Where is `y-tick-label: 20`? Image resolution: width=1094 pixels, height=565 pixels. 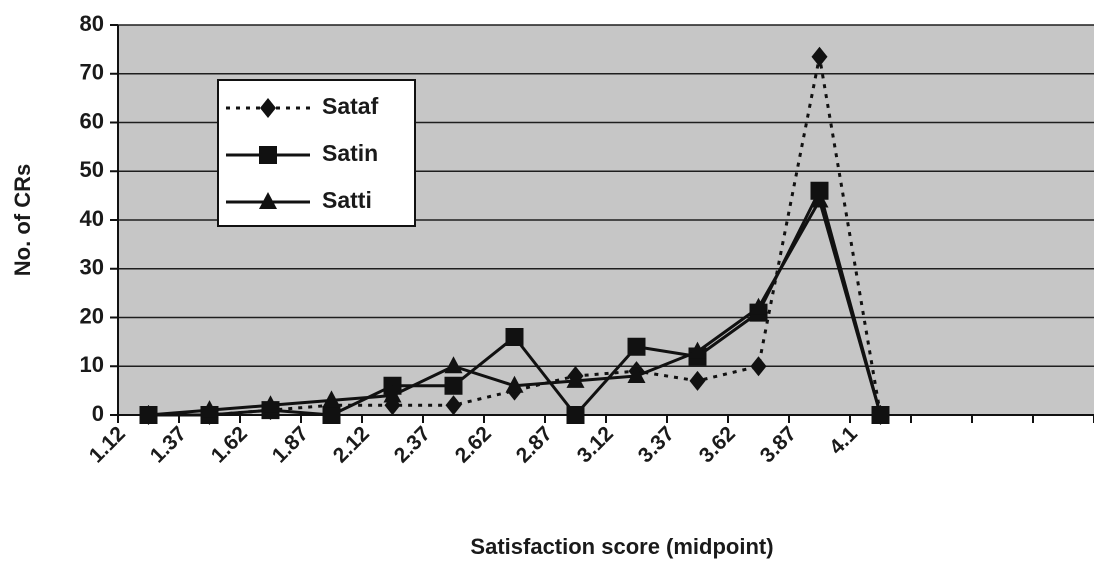
y-tick-label: 20 is located at coordinates (92, 315).